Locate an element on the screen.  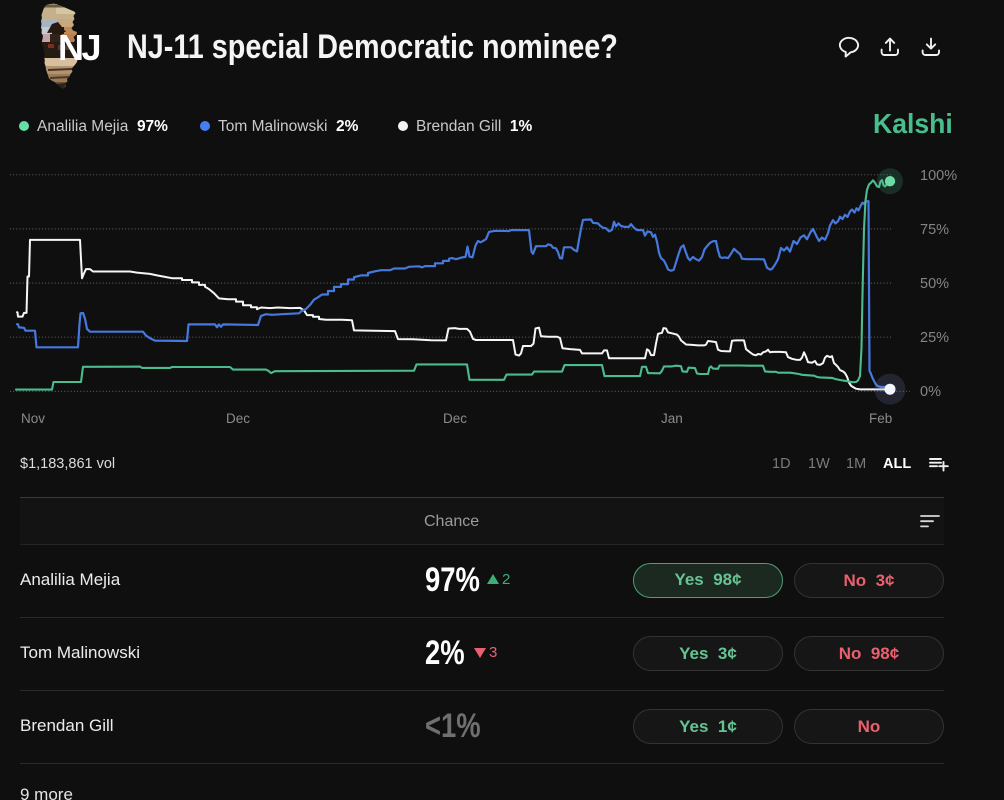
svg-text: 25% is located at coordinates (934, 338).